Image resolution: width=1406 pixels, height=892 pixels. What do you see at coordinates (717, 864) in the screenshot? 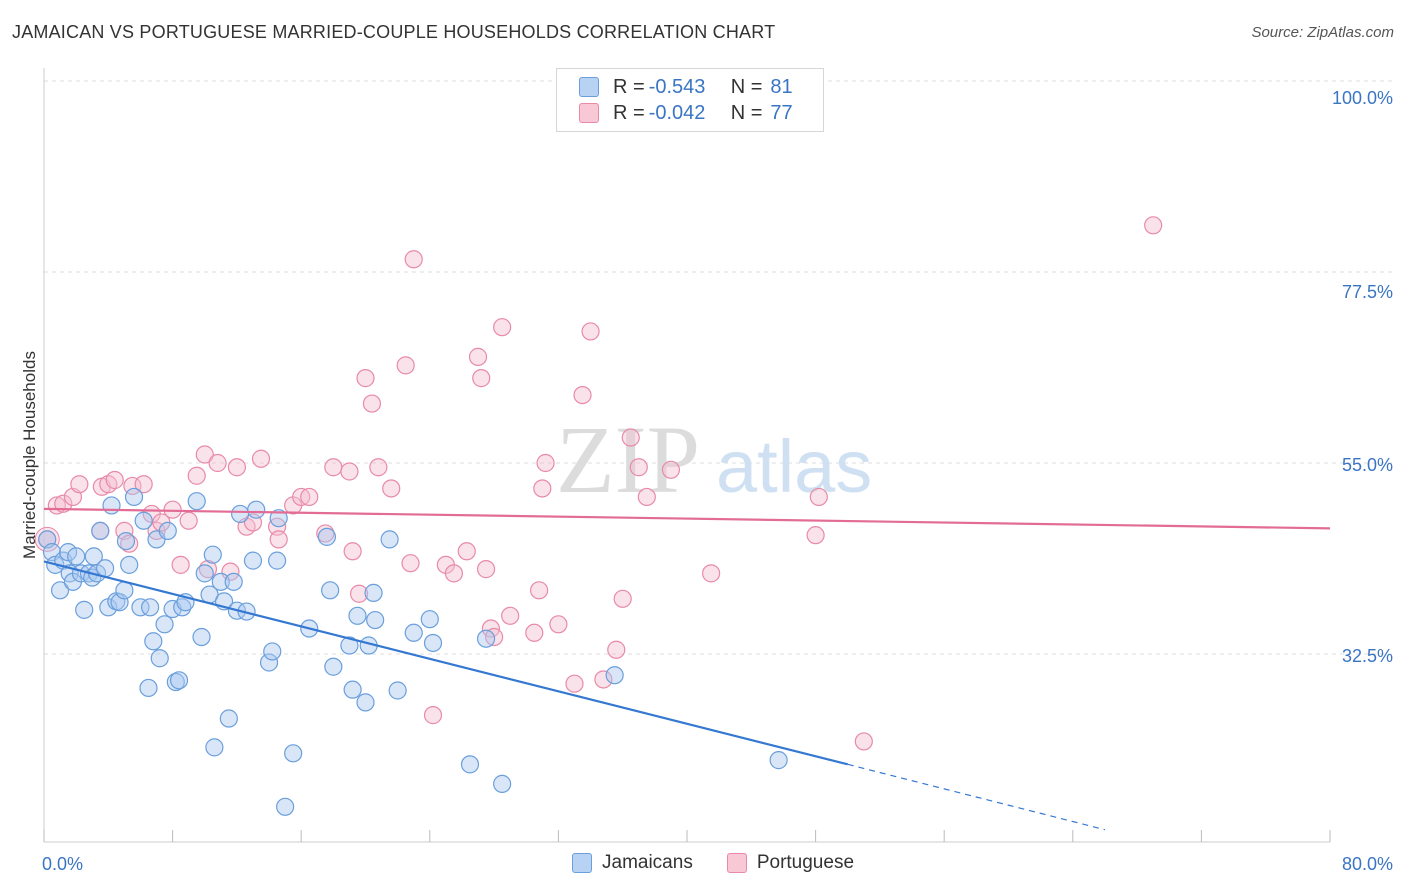
I see `x-tick-labels: 0.0% 80.0%` at bounding box center [717, 864].